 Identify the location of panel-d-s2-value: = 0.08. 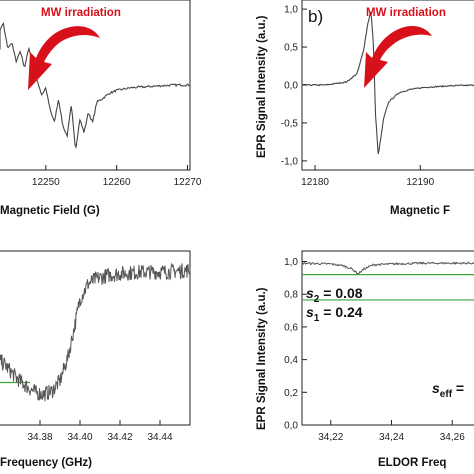
(340, 293).